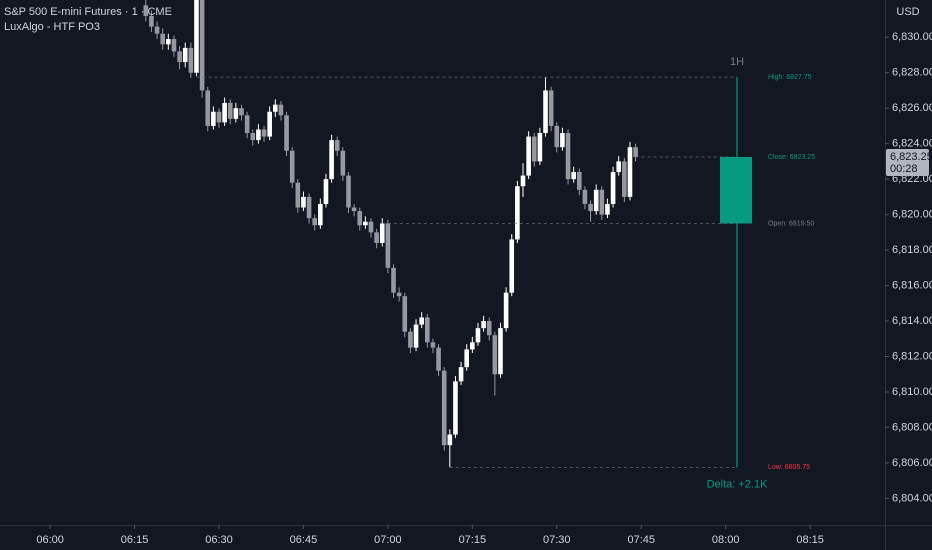  I want to click on po3-open-label: Open: 6819.50, so click(791, 223).